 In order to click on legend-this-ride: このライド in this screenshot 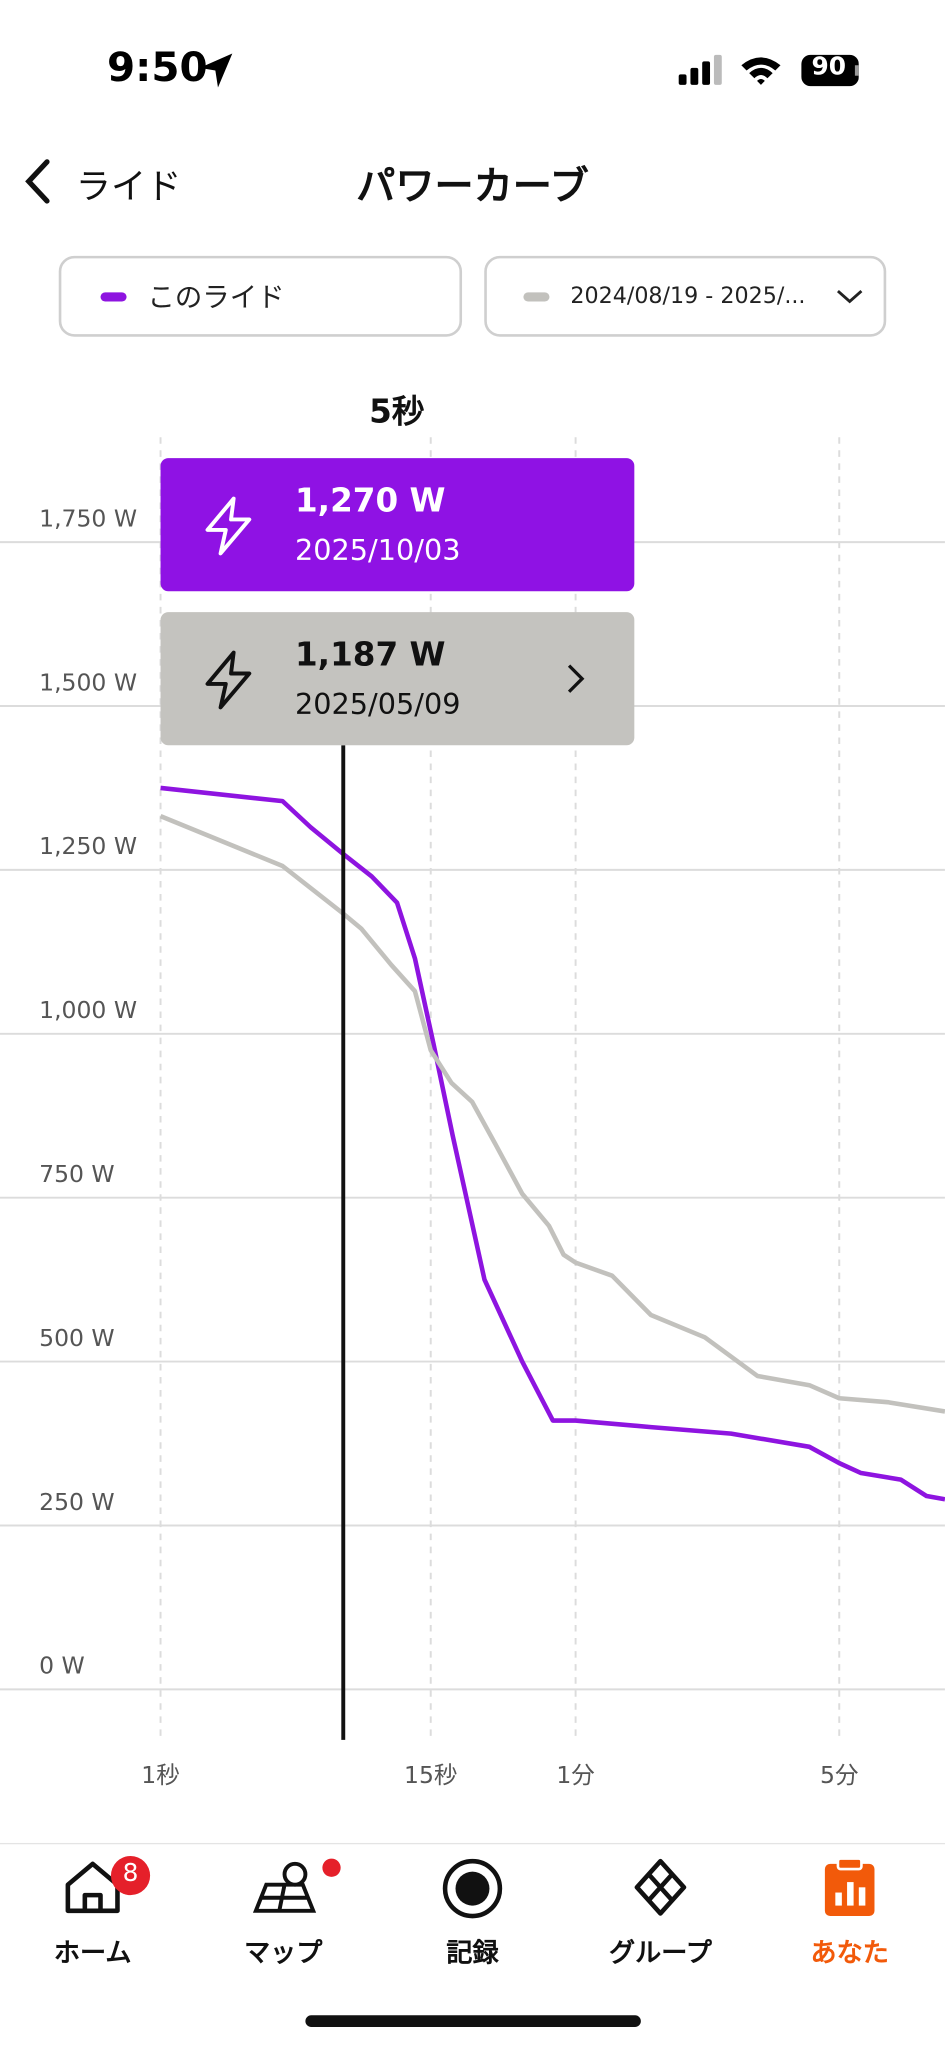, I will do `click(260, 296)`.